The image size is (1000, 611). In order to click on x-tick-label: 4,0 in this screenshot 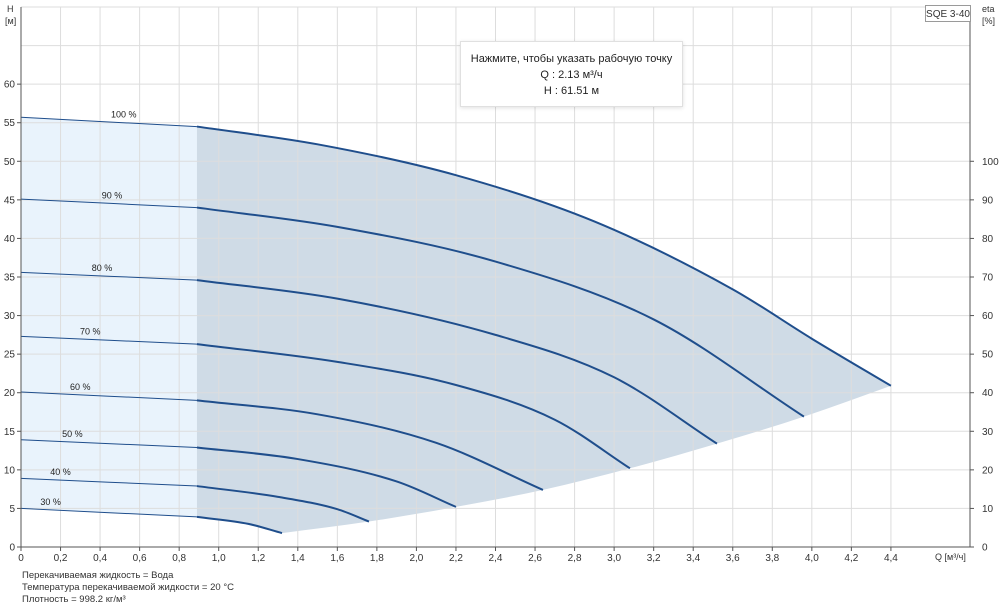, I will do `click(812, 558)`.